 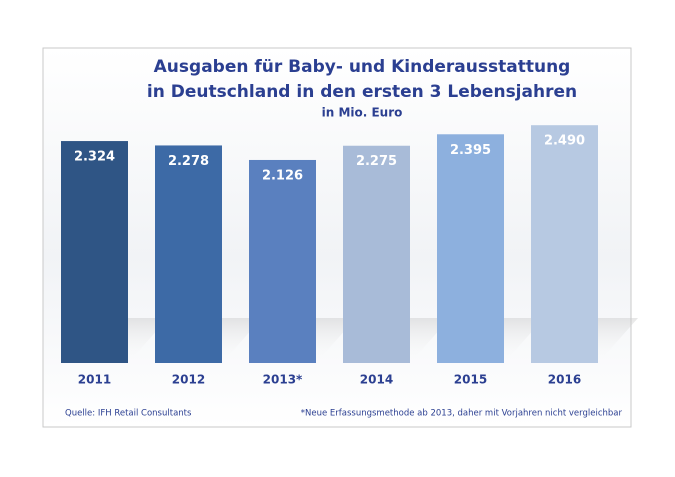 What do you see at coordinates (188, 380) in the screenshot?
I see `x-tick-label: 2012` at bounding box center [188, 380].